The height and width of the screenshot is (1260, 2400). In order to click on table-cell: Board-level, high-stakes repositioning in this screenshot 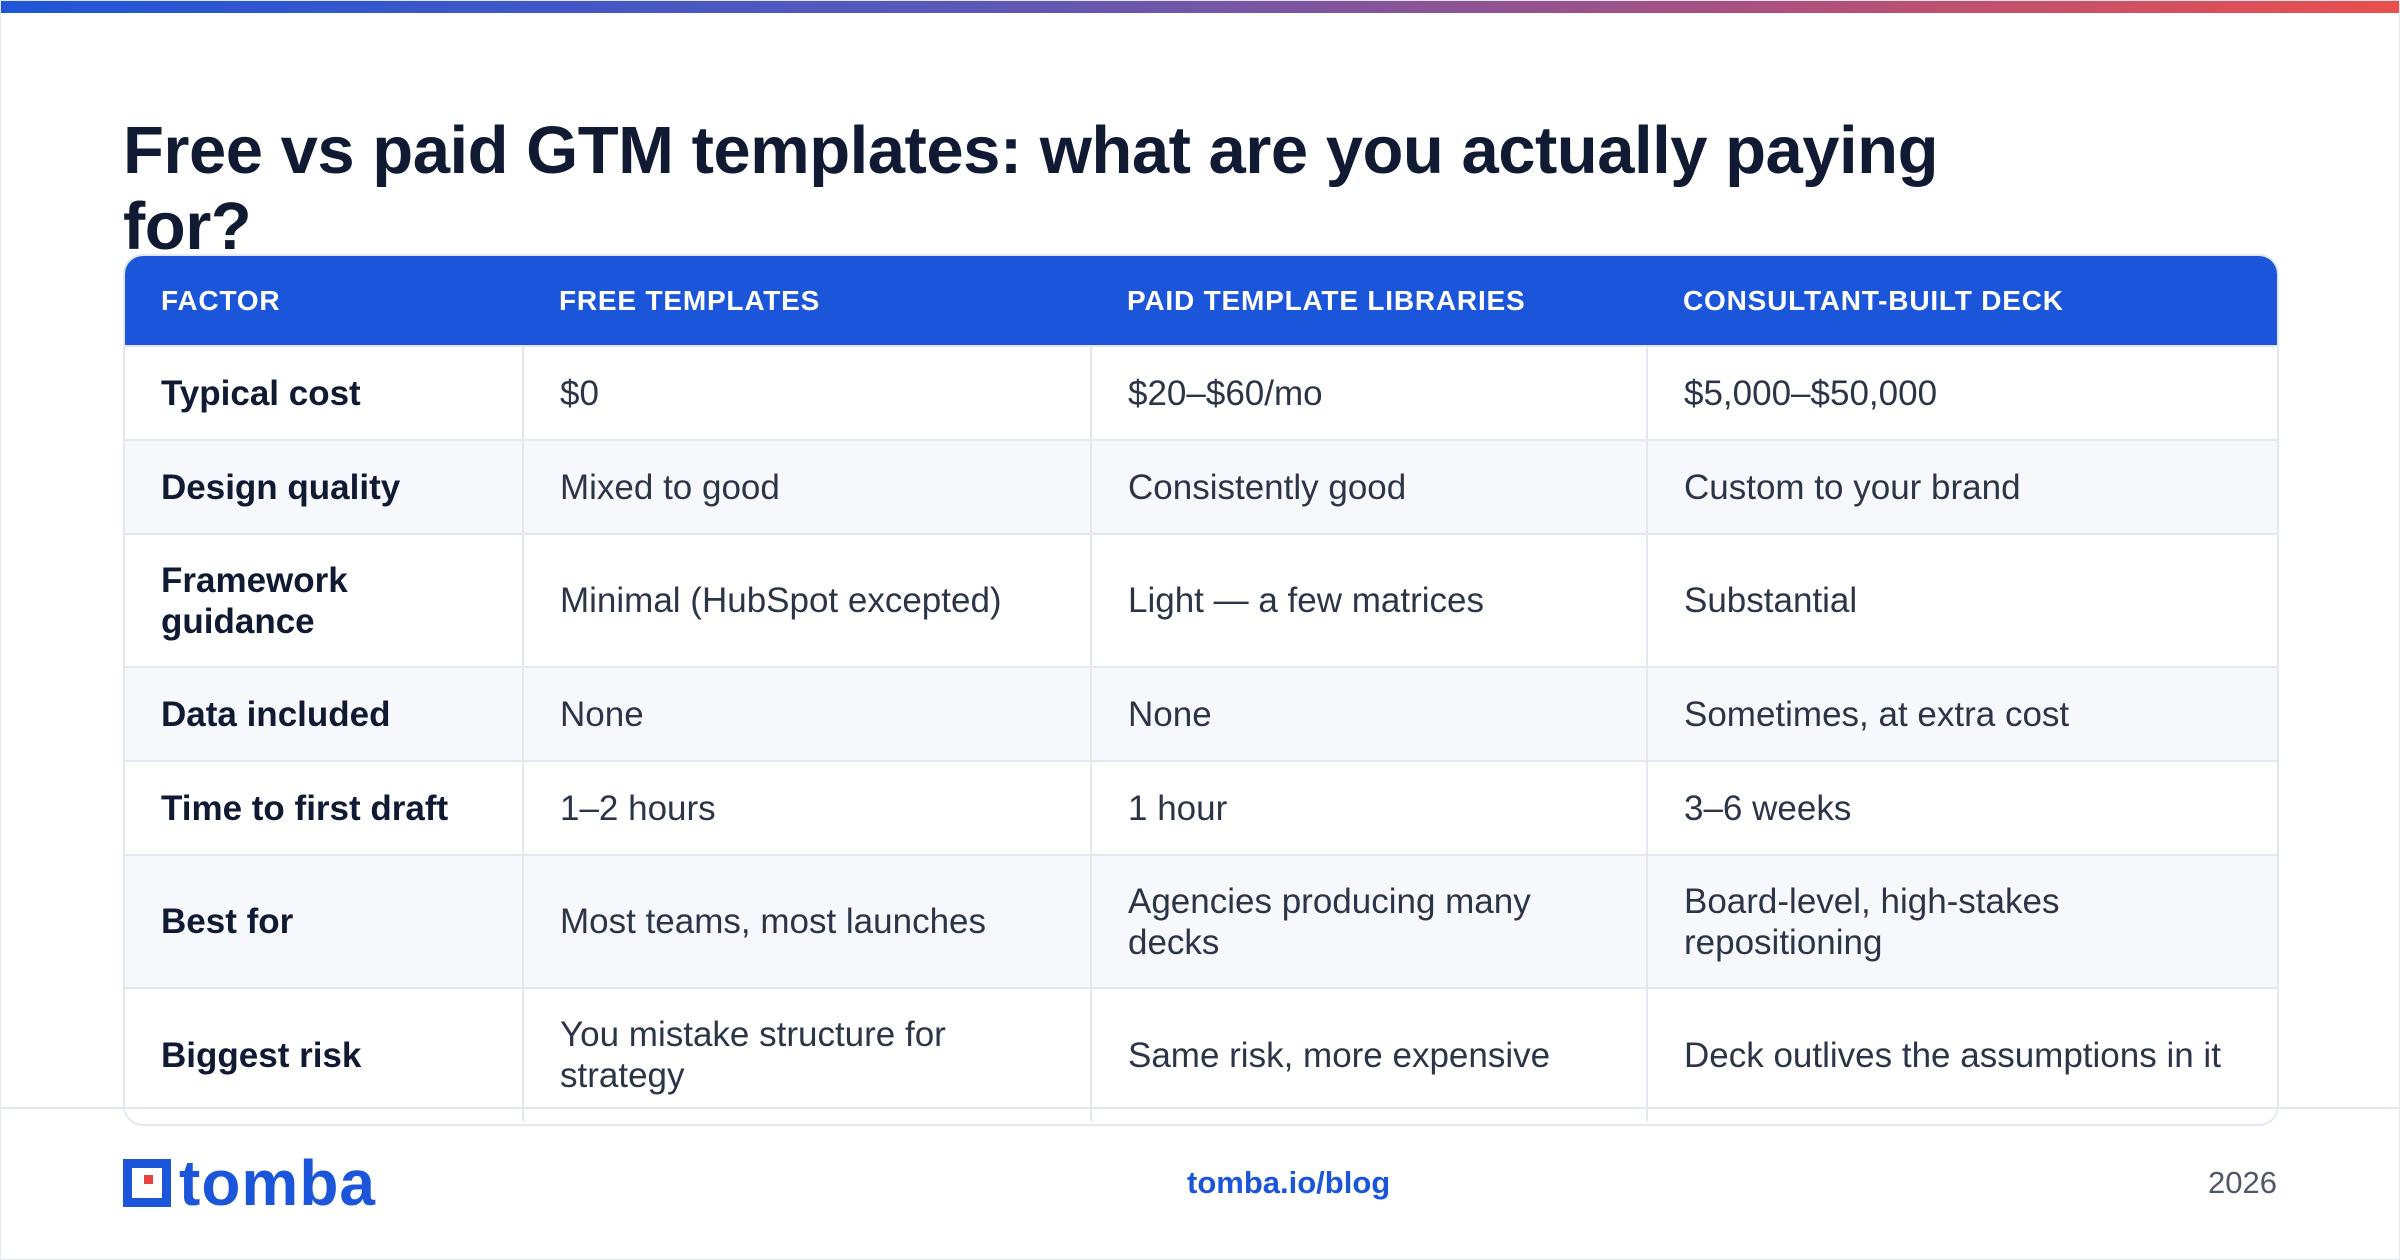, I will do `click(1961, 921)`.